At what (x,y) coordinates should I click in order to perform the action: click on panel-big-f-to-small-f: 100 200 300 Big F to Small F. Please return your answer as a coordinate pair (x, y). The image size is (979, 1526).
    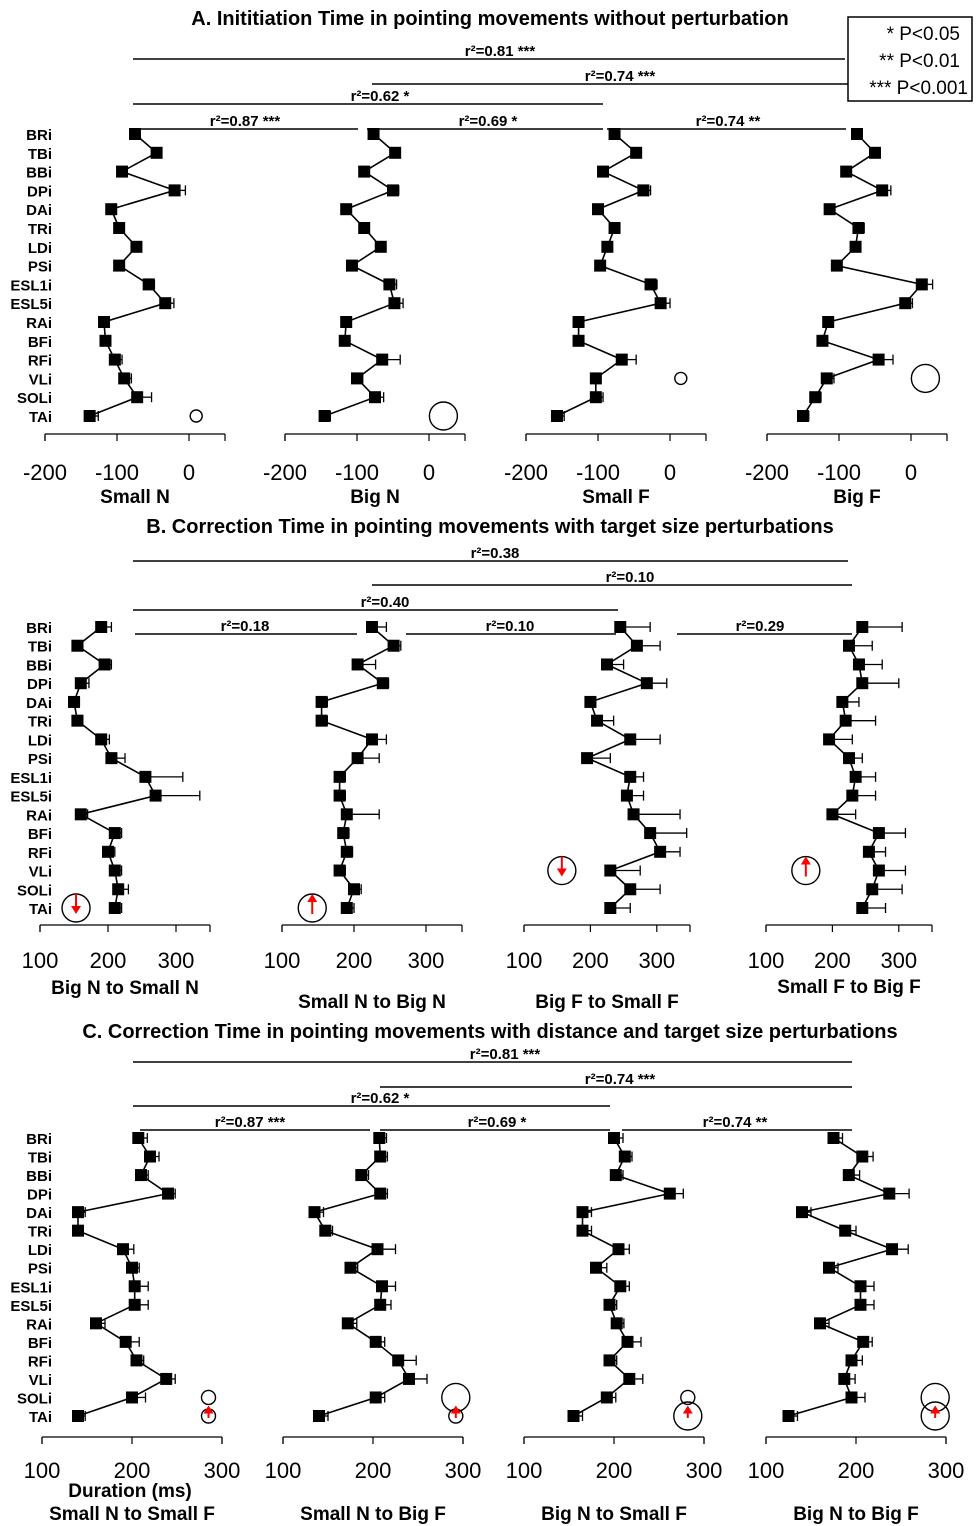
    Looking at the image, I should click on (598, 817).